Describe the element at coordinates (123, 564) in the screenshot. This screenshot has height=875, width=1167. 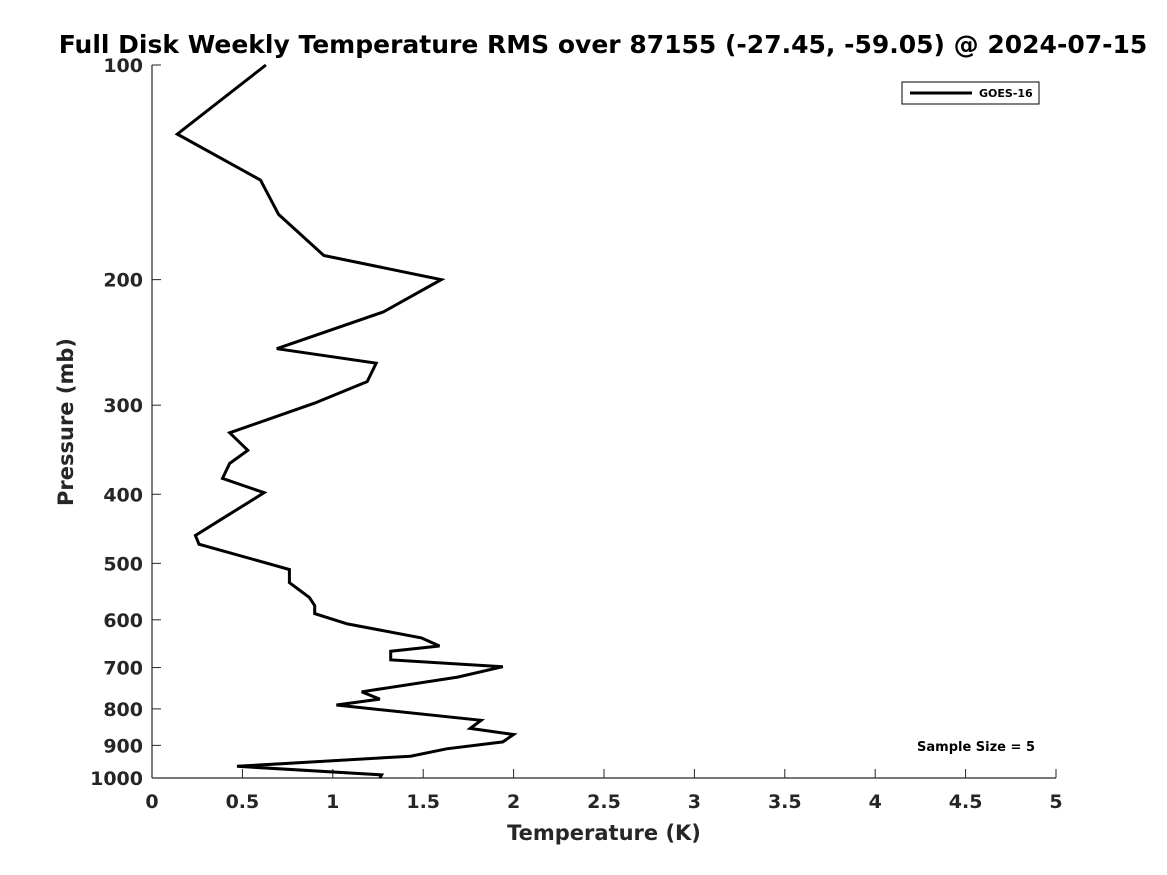
I see `y-tick-label: 500` at that location.